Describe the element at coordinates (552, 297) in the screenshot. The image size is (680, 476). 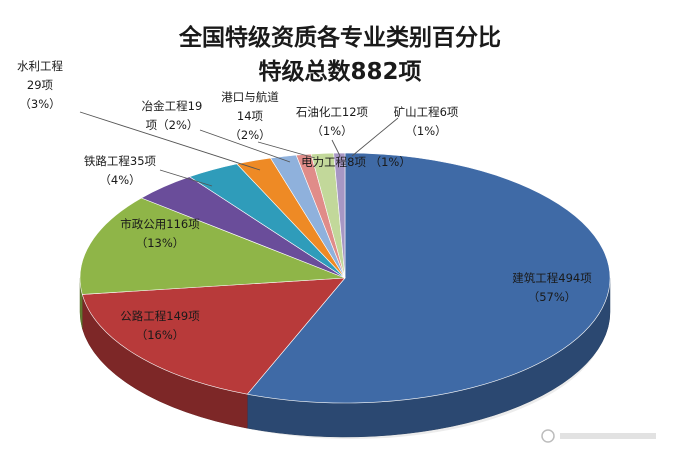
I see `slice-label-construction: （57%）` at that location.